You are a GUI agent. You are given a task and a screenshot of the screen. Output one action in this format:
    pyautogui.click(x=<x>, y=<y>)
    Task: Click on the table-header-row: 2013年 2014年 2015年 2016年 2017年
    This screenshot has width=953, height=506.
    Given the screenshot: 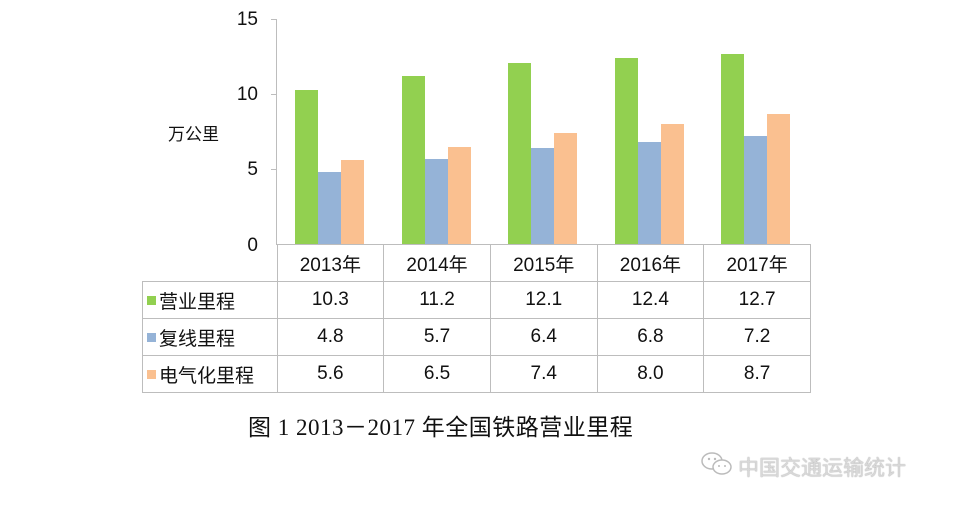 What is the action you would take?
    pyautogui.click(x=477, y=263)
    